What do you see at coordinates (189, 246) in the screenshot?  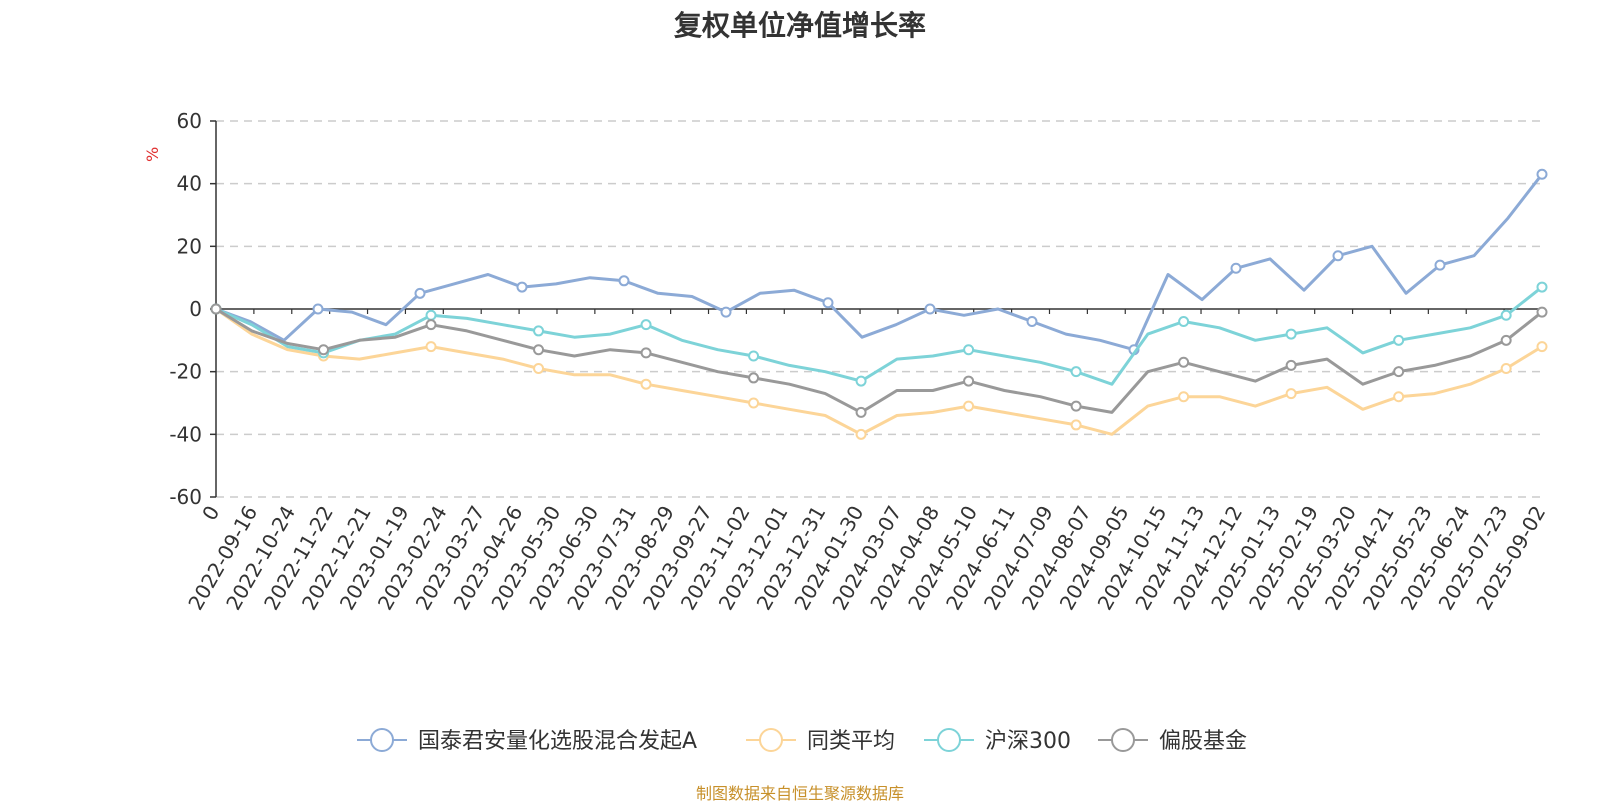 I see `y-tick-label: 20` at bounding box center [189, 246].